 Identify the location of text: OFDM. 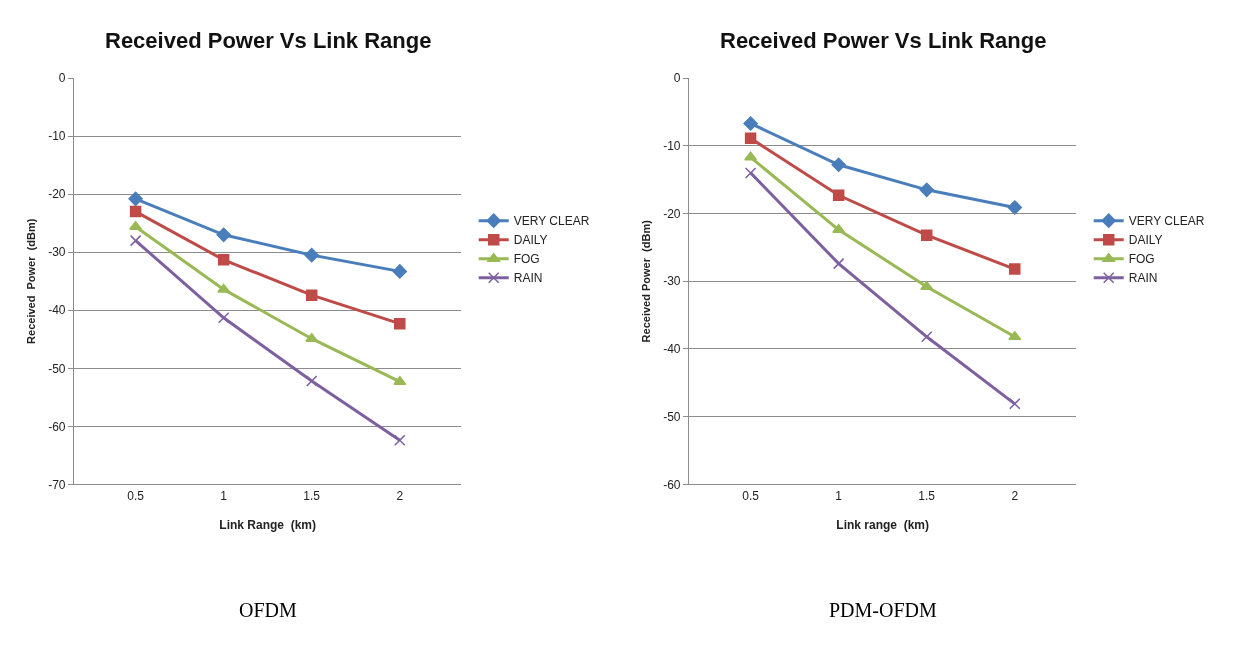
(268, 610).